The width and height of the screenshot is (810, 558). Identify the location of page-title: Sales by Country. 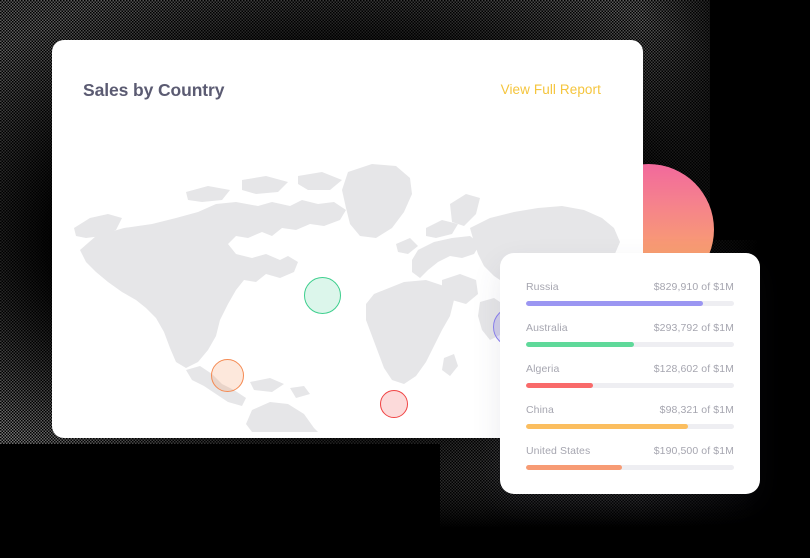
(154, 90).